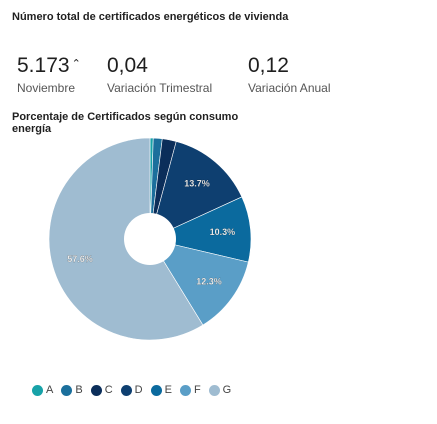 This screenshot has height=424, width=437. What do you see at coordinates (160, 88) in the screenshot?
I see `kpi-label-quarterly: Variación Trimestral` at bounding box center [160, 88].